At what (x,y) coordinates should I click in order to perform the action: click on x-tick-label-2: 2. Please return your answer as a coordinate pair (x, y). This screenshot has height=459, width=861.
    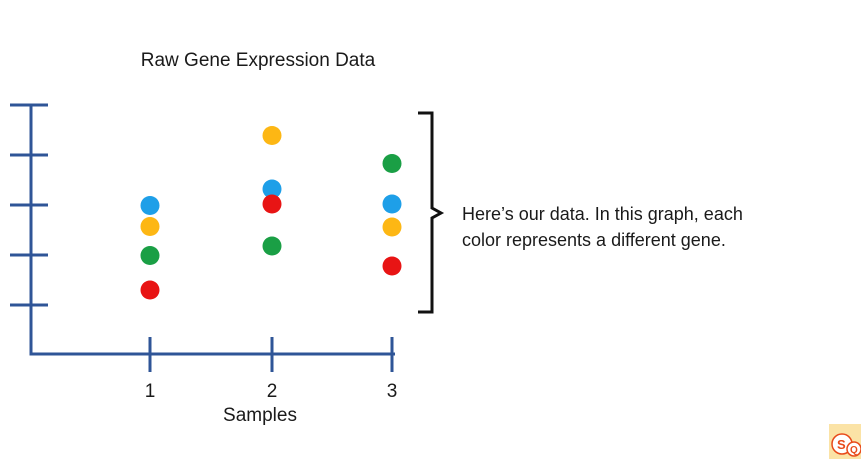
    Looking at the image, I should click on (272, 391).